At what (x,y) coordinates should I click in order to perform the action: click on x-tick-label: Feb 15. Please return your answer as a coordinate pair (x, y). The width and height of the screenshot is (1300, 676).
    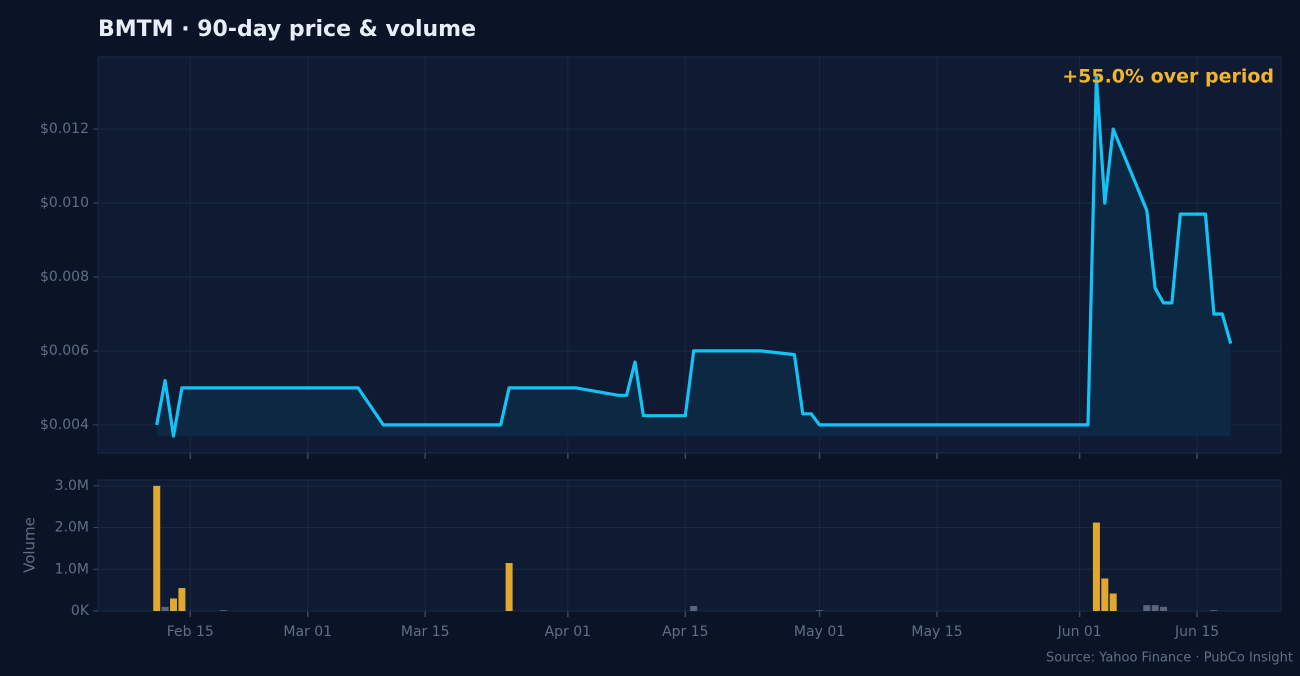
    Looking at the image, I should click on (190, 632).